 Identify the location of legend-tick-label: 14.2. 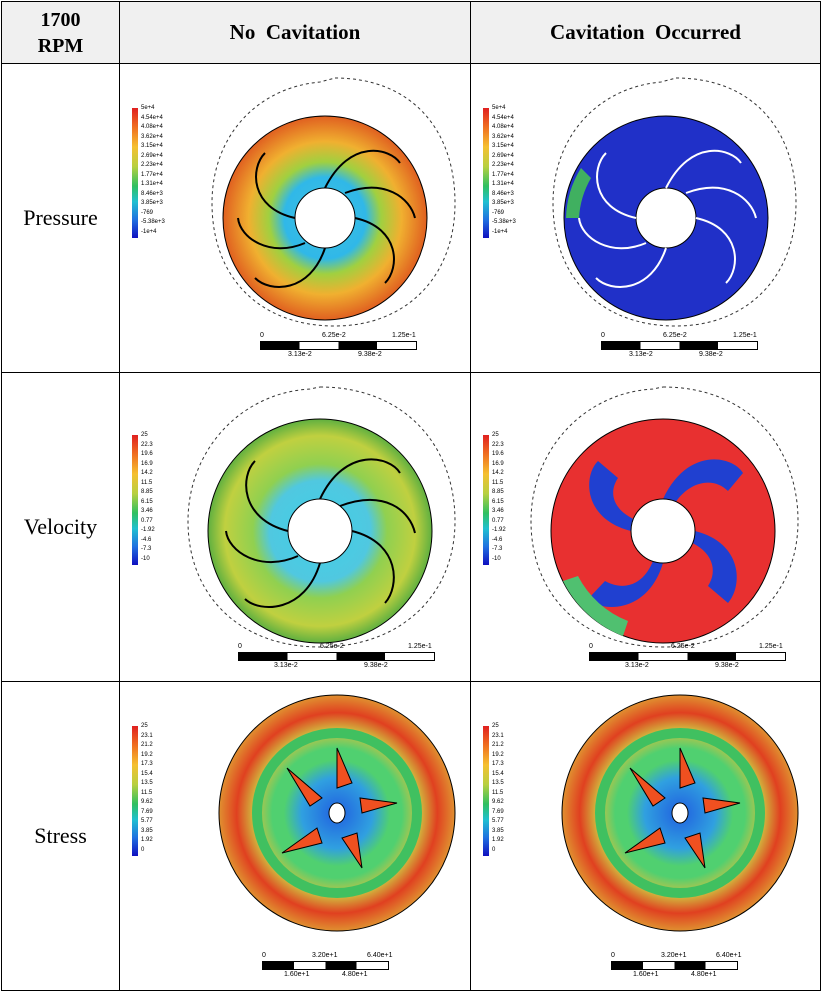
(498, 473).